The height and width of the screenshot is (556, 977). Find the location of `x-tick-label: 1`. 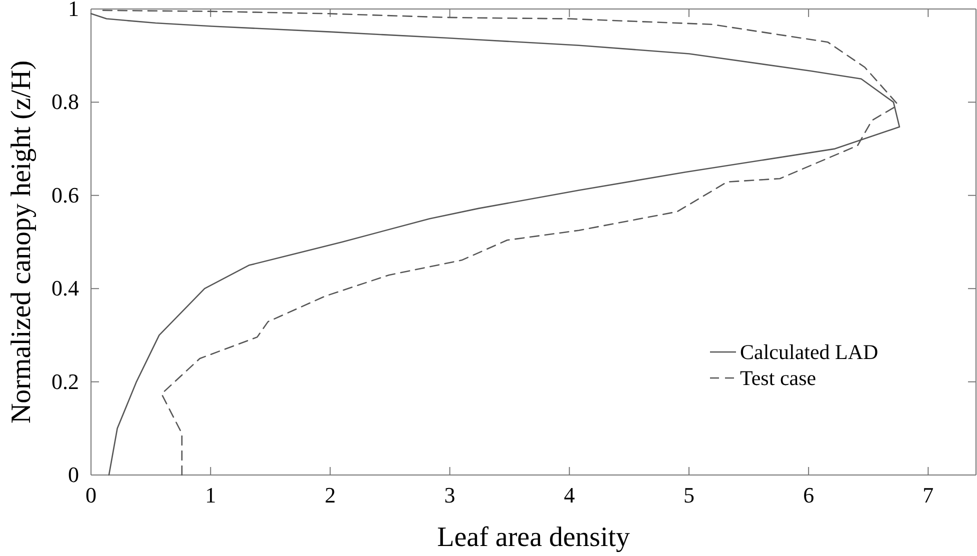

x-tick-label: 1 is located at coordinates (210, 495).